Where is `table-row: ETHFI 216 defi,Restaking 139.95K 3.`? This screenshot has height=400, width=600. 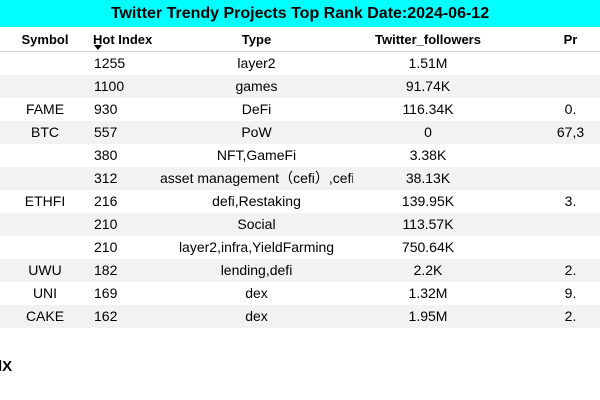 table-row: ETHFI 216 defi,Restaking 139.95K 3. is located at coordinates (300, 201).